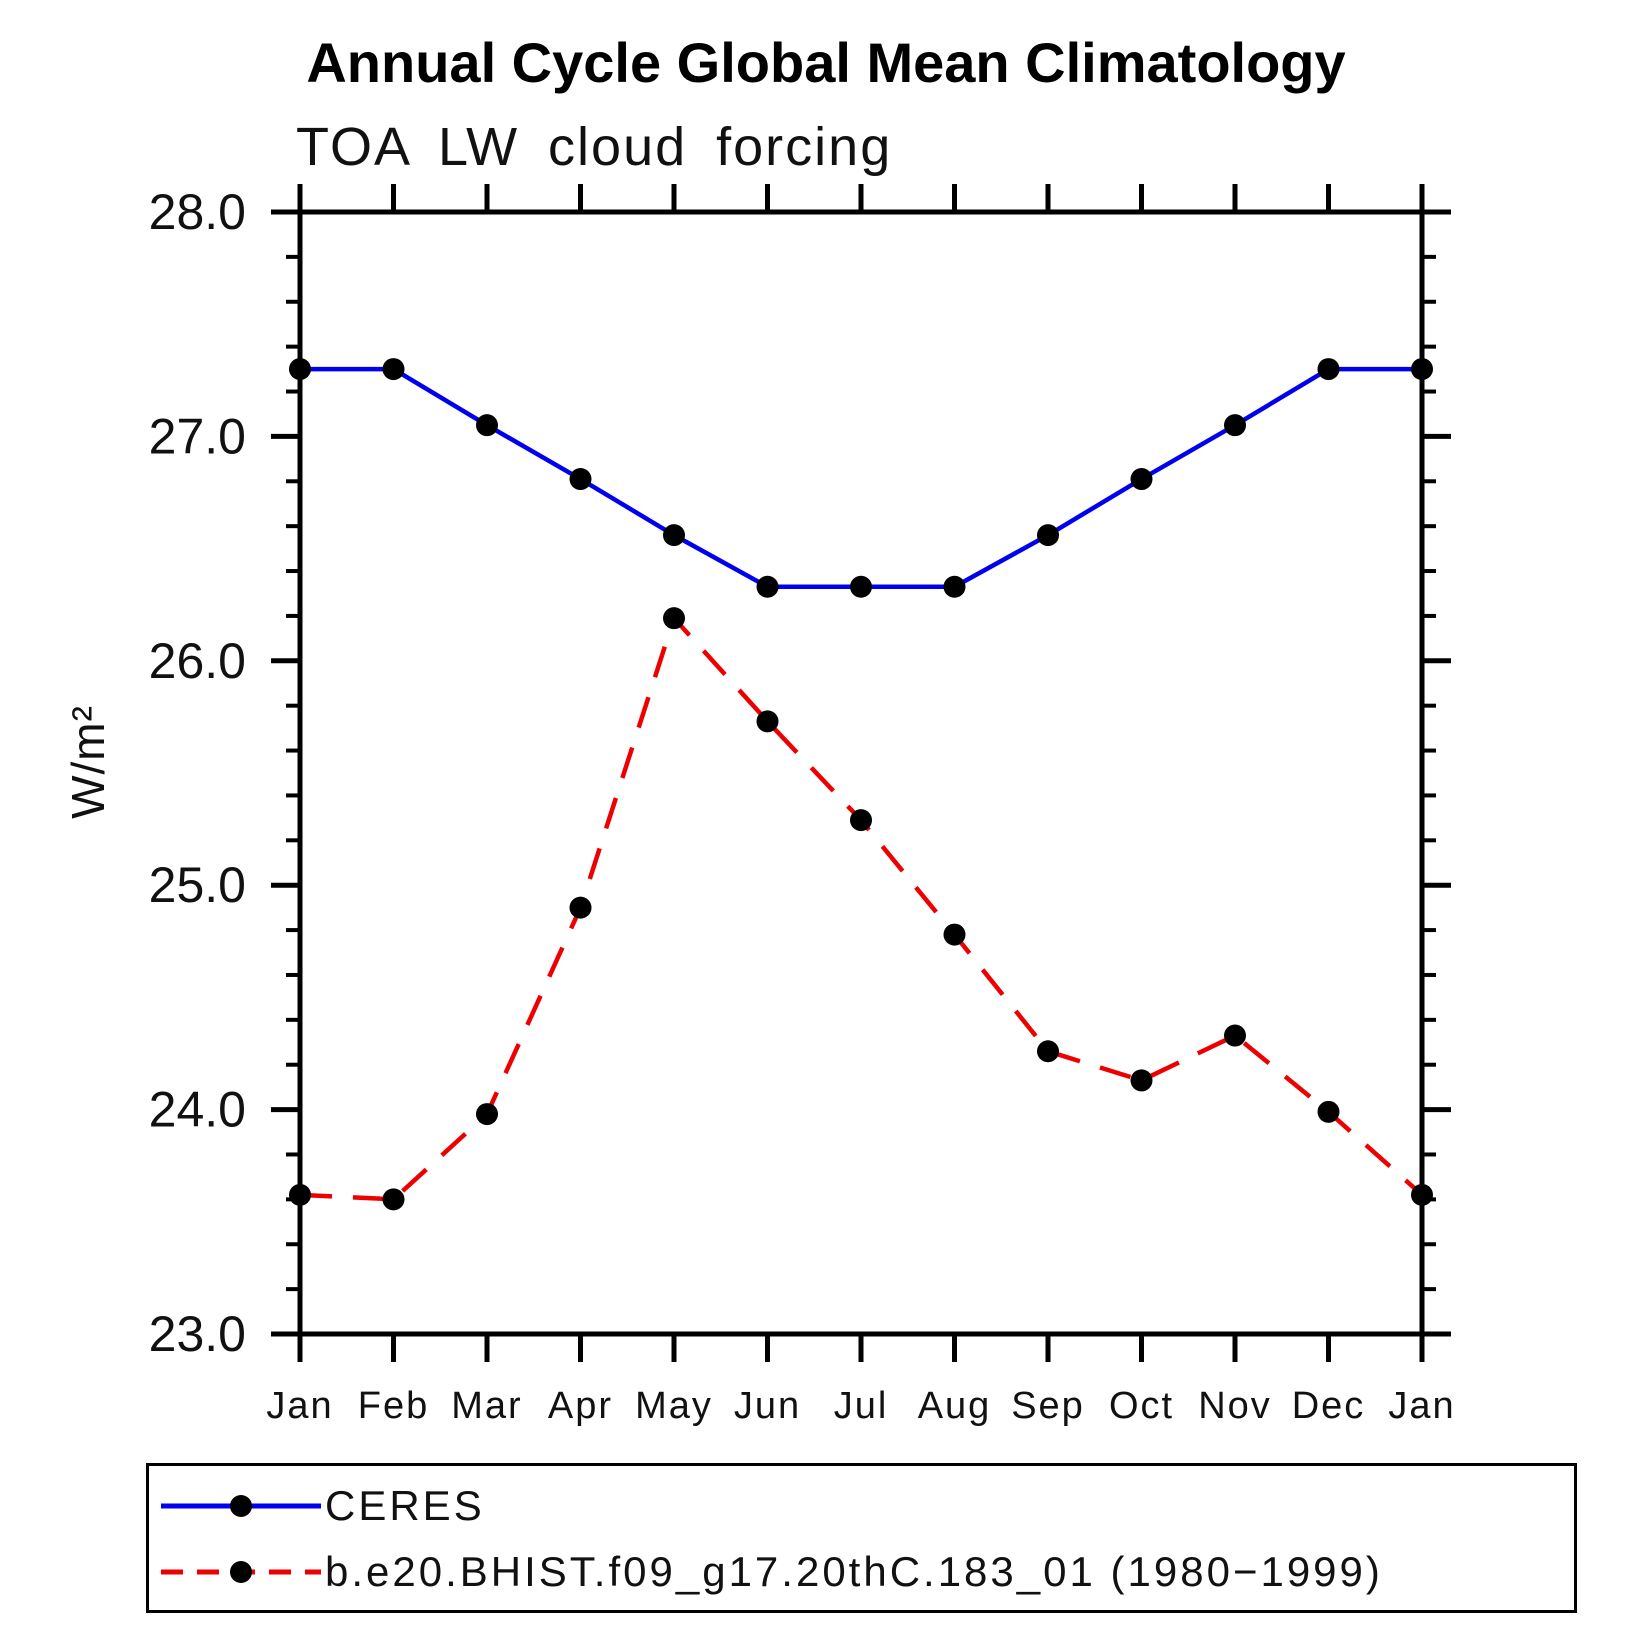 This screenshot has width=1652, height=1652. What do you see at coordinates (197, 1334) in the screenshot?
I see `y-tick-label: 23.0` at bounding box center [197, 1334].